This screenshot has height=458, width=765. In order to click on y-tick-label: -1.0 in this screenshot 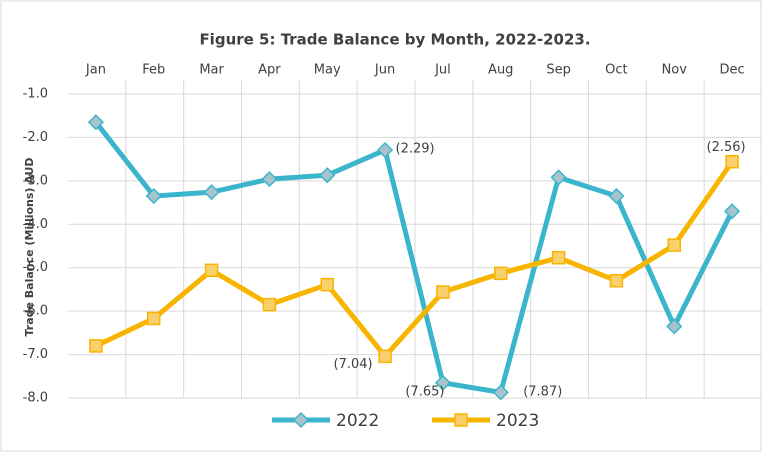, I will do `click(35, 94)`.